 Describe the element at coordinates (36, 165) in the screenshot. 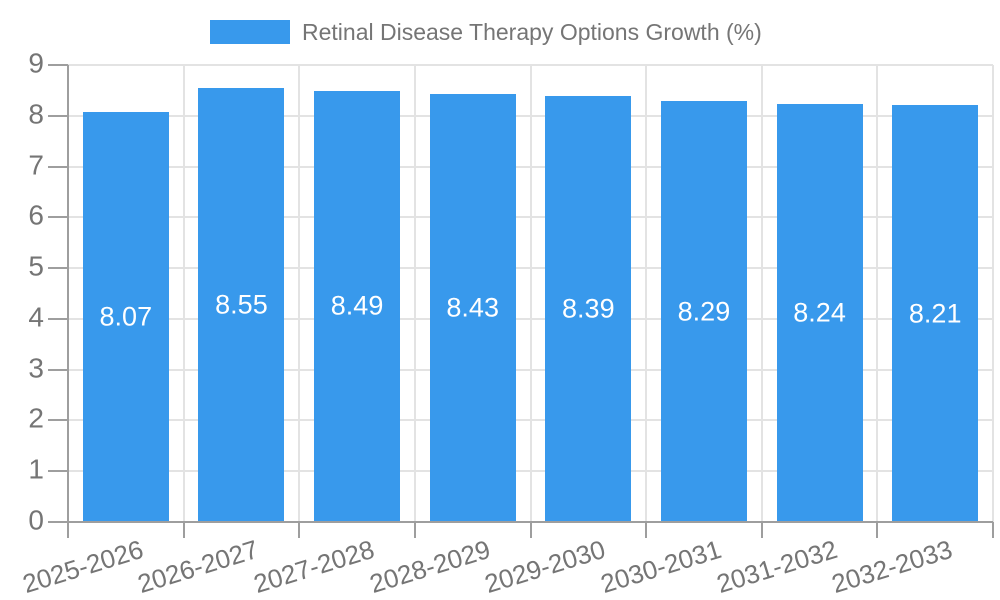

I see `y-axis-label: 7` at that location.